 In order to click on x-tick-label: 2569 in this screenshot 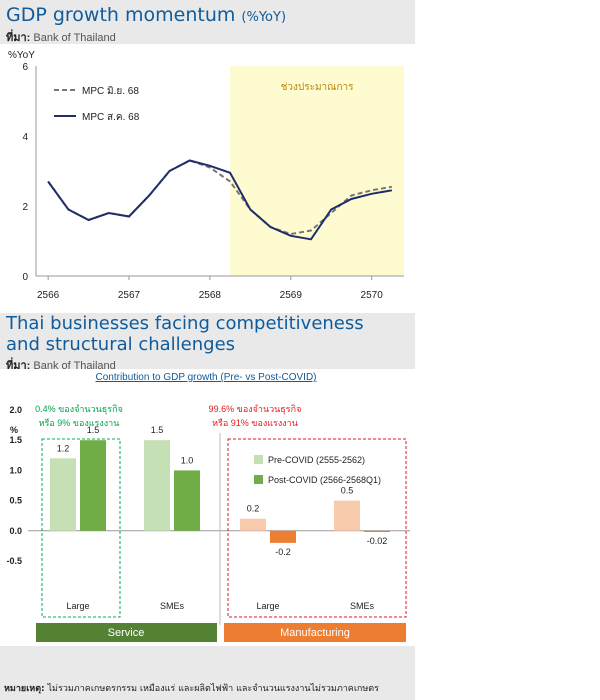, I will do `click(291, 295)`.